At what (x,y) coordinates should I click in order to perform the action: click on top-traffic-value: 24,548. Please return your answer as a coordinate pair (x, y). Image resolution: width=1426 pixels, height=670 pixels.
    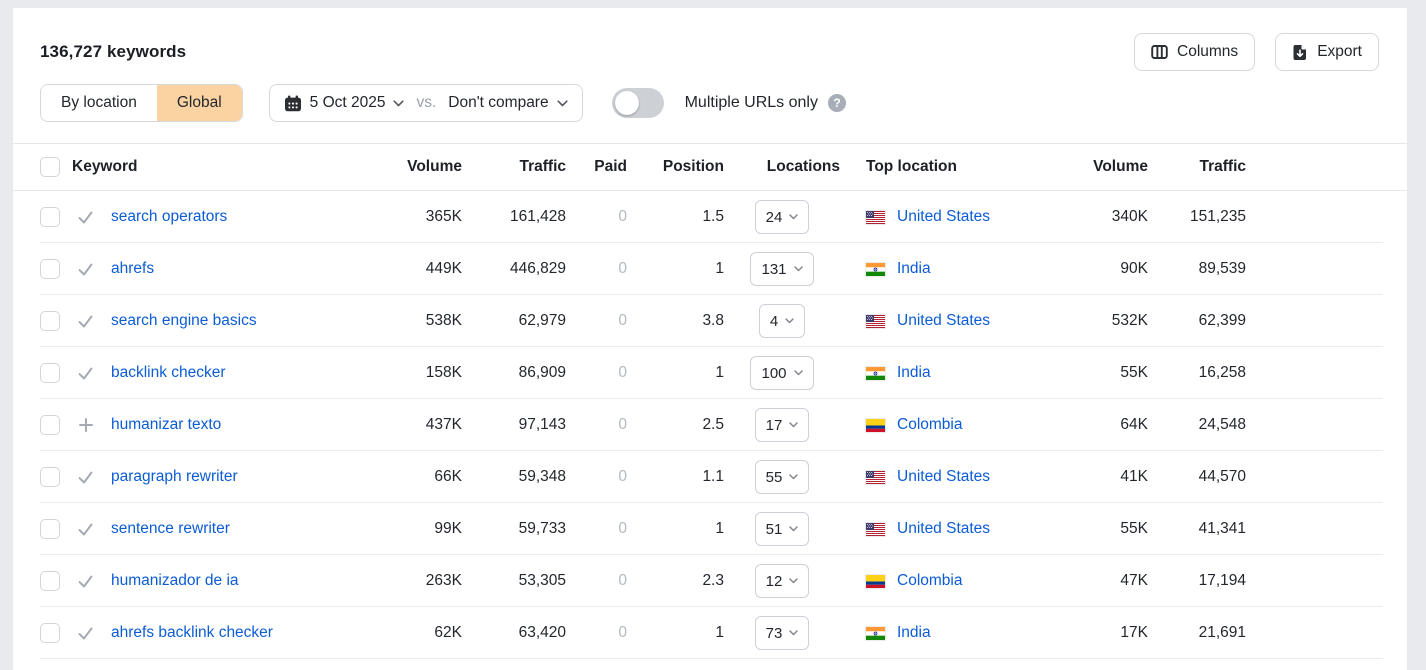
    Looking at the image, I should click on (1222, 424).